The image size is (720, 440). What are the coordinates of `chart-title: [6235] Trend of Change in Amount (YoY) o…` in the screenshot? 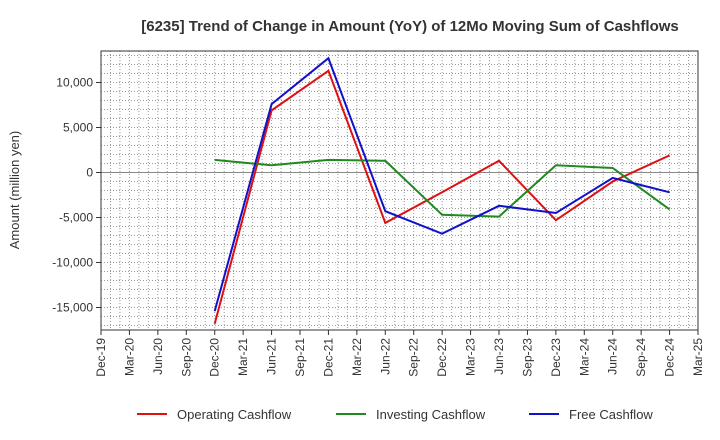 It's located at (410, 26).